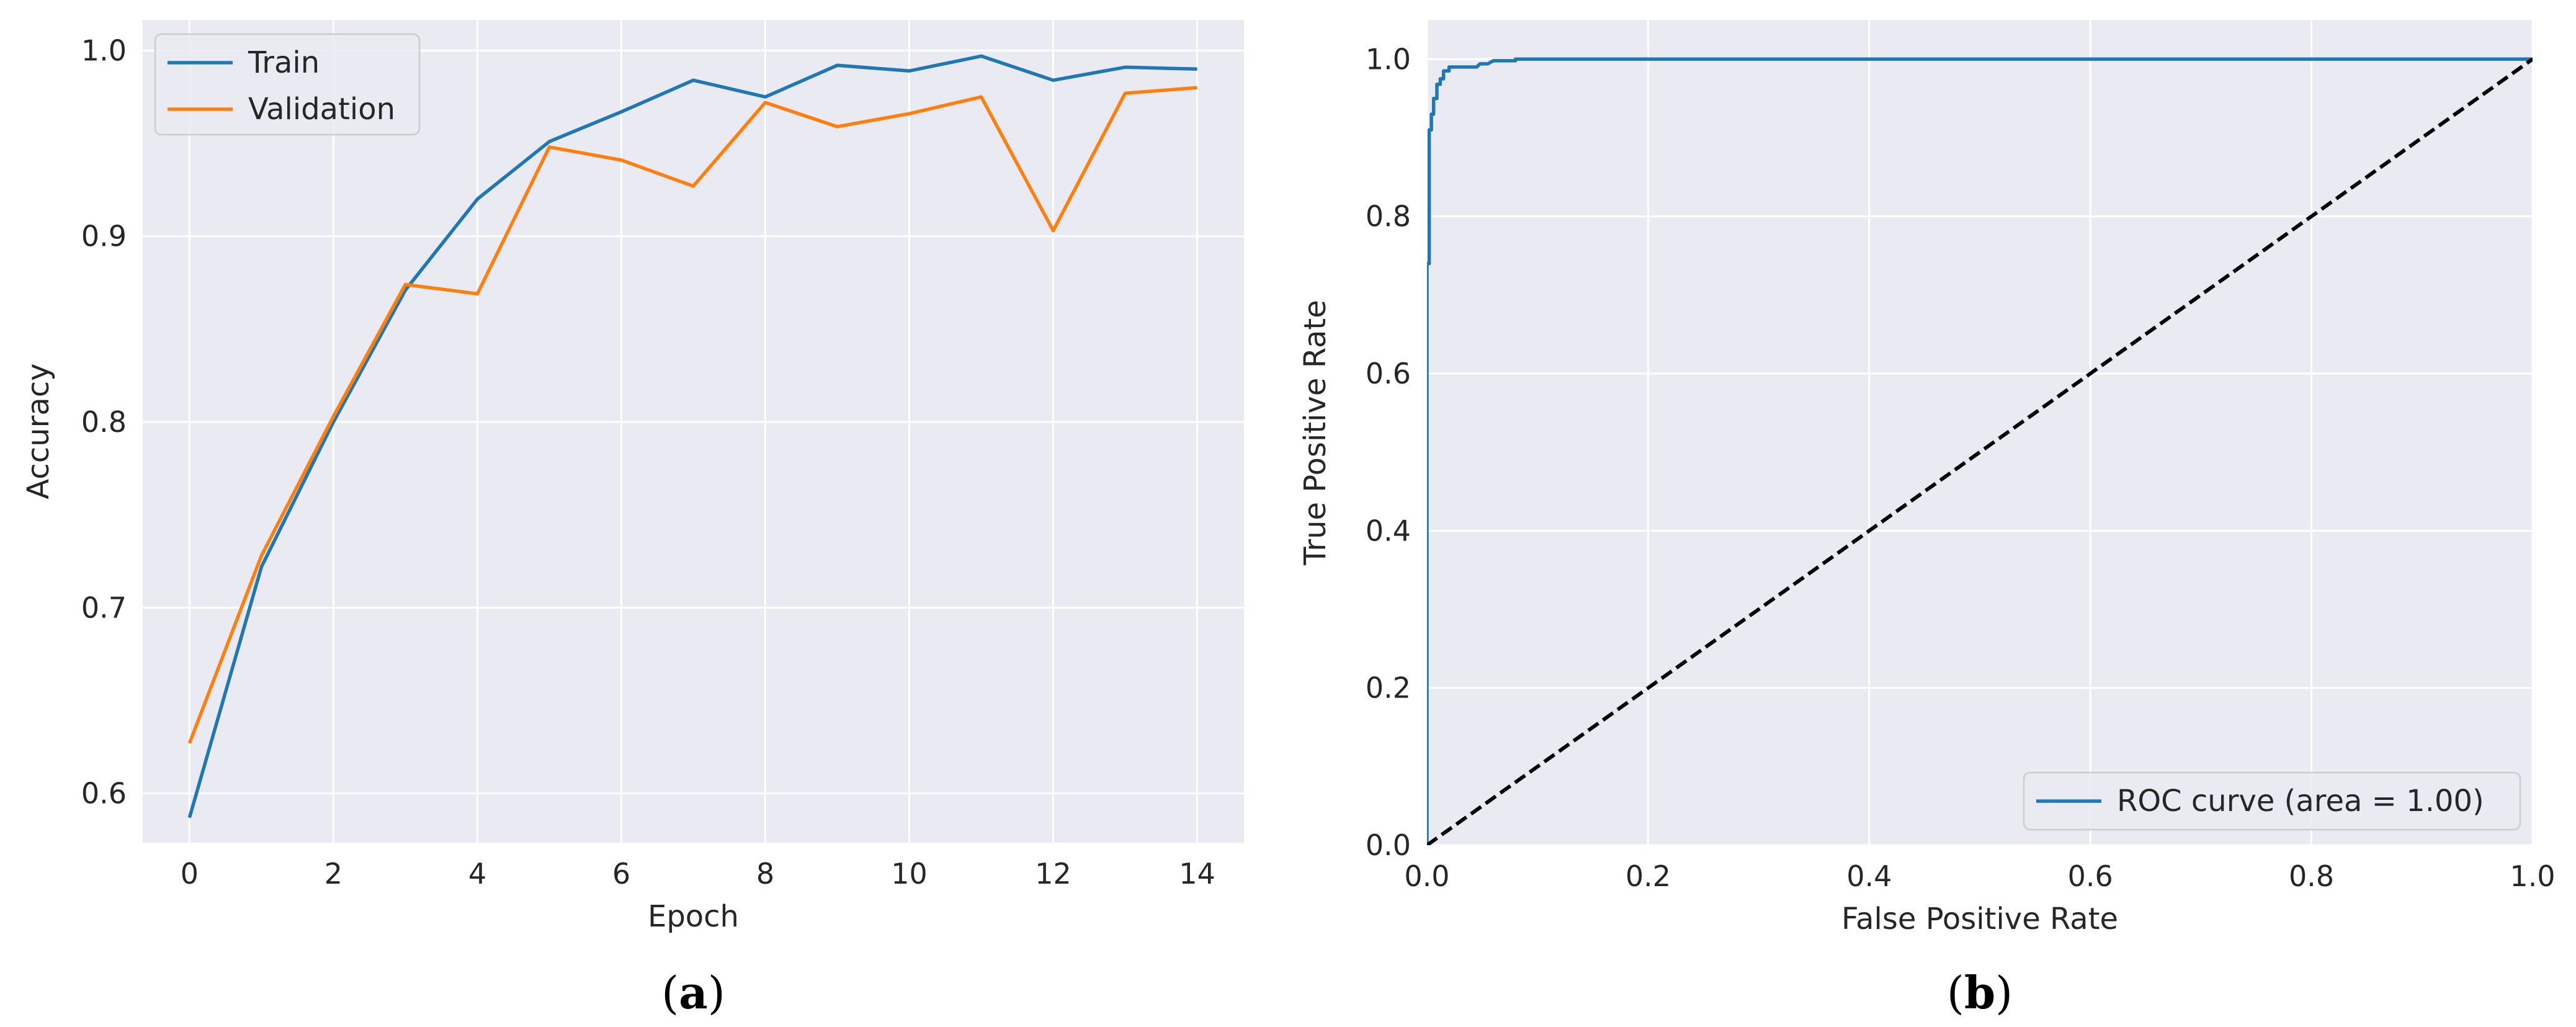 The image size is (2576, 1027). What do you see at coordinates (2300, 801) in the screenshot?
I see `legend-label: ROC curve (area = 1.00)` at bounding box center [2300, 801].